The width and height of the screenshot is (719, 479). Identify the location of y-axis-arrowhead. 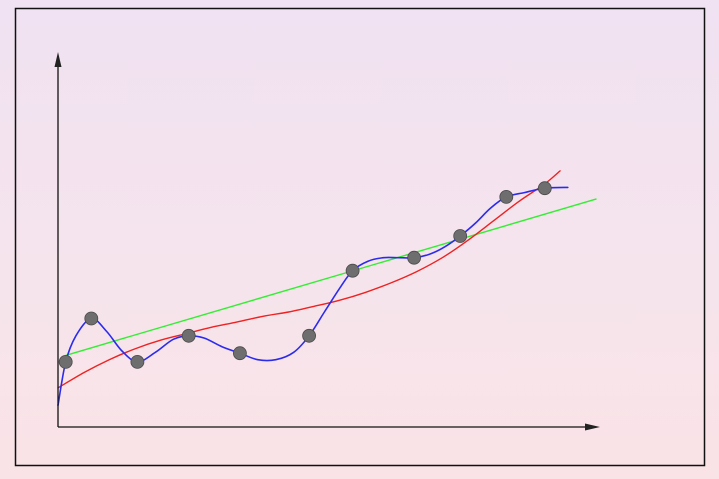
(58, 59).